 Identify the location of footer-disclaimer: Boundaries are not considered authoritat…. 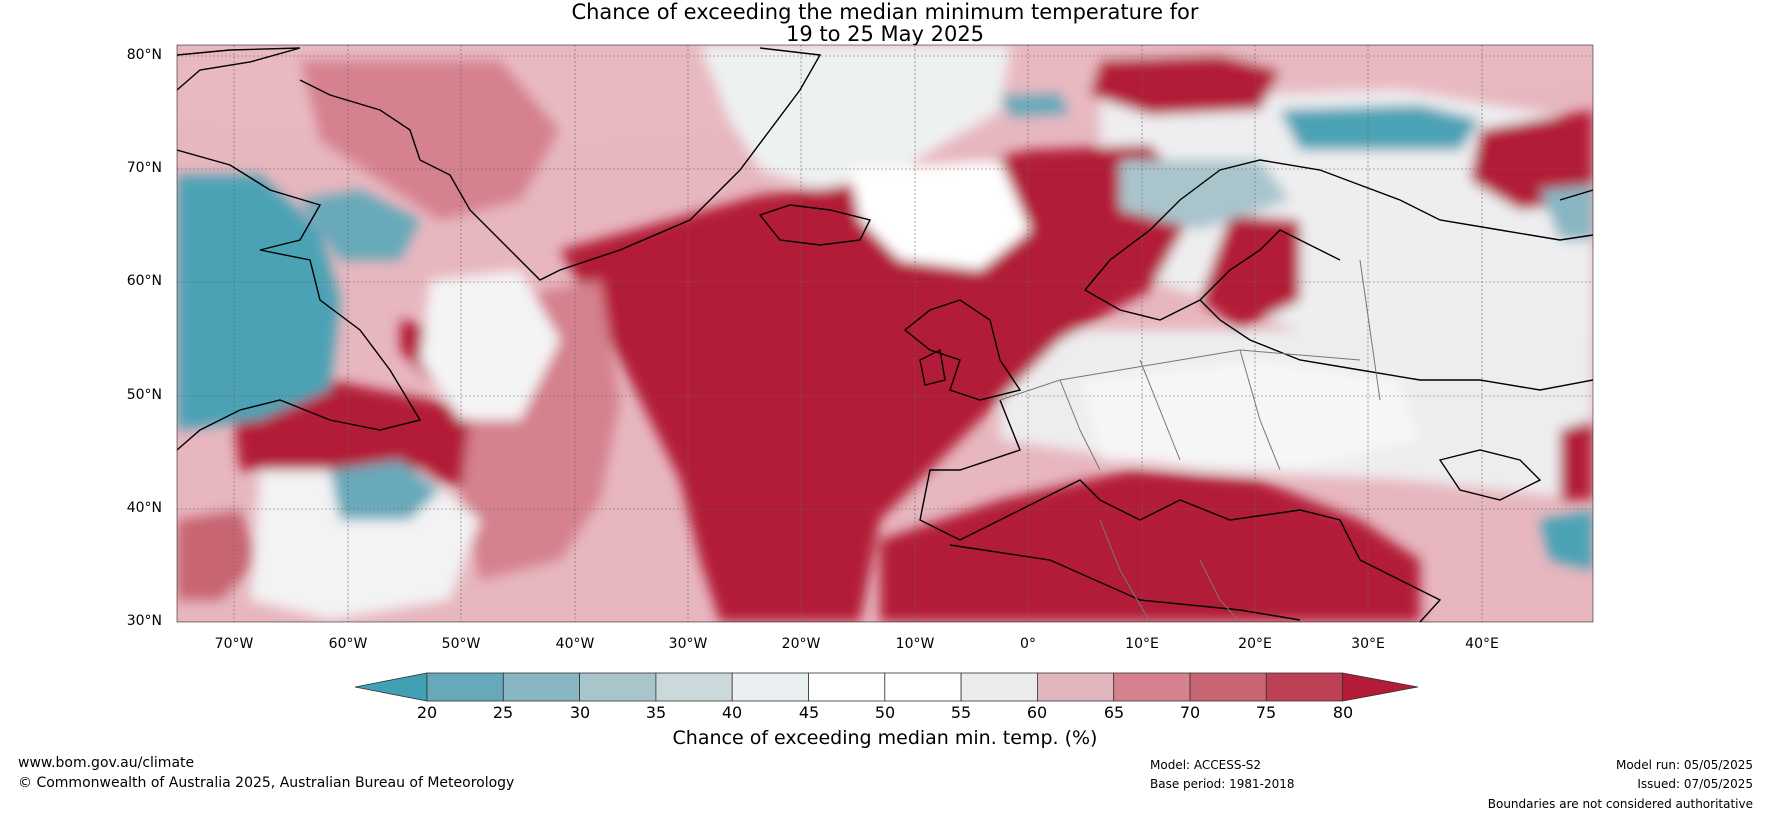
(1620, 804).